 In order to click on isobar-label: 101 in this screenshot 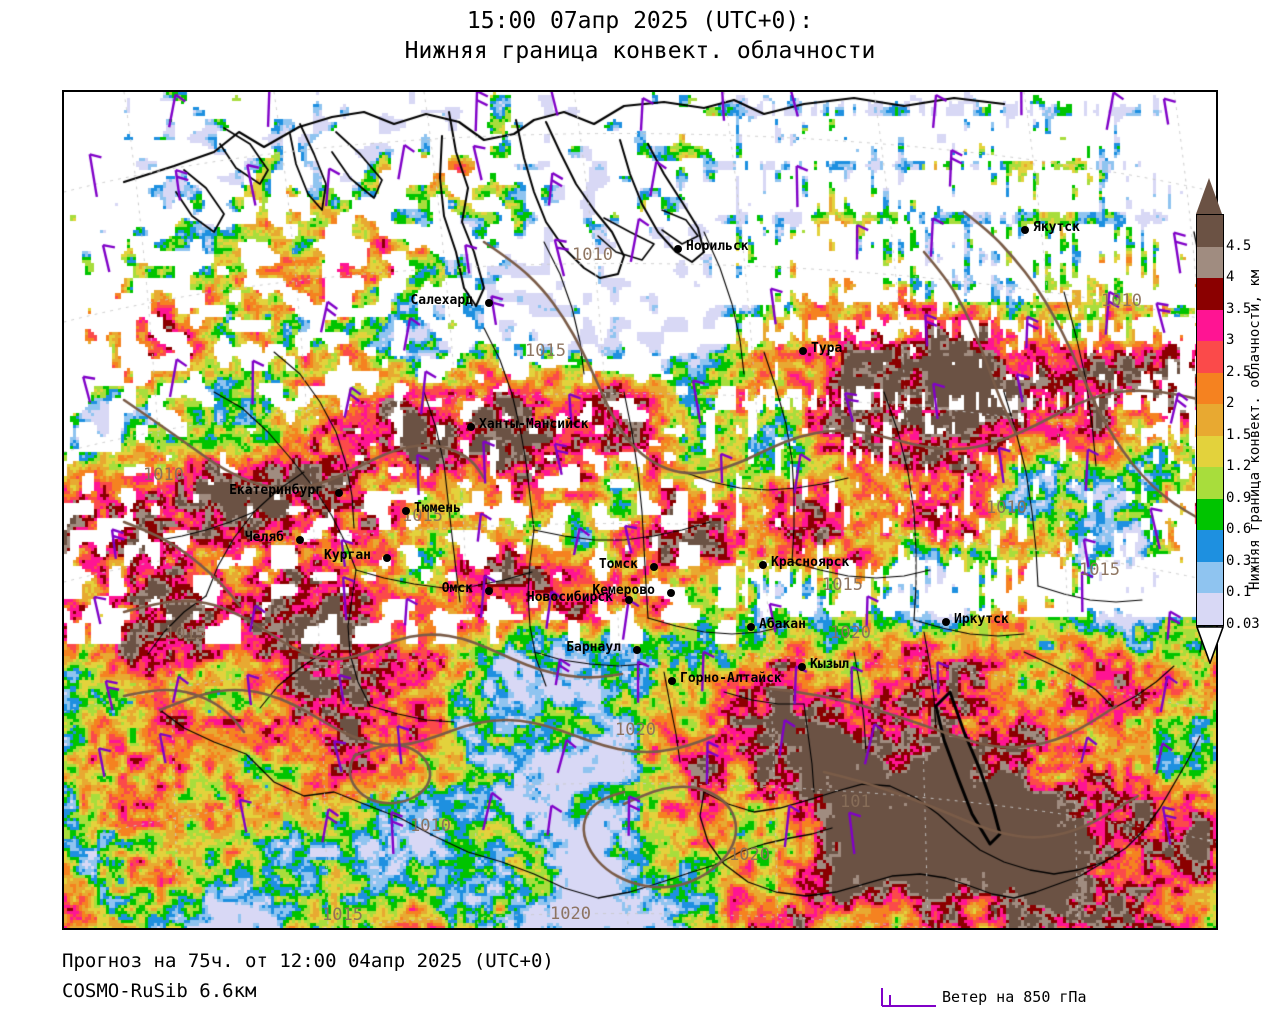, I will do `click(855, 802)`.